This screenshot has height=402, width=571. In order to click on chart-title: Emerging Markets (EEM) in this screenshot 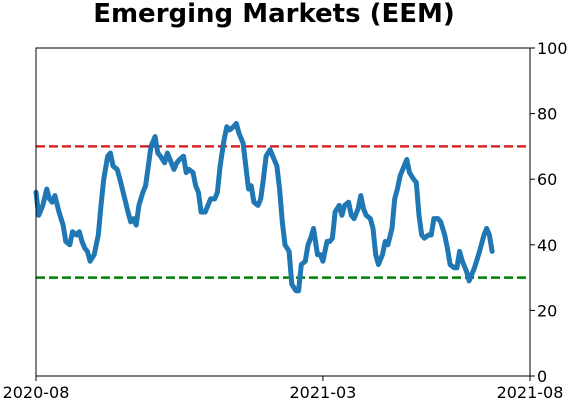, I will do `click(274, 14)`.